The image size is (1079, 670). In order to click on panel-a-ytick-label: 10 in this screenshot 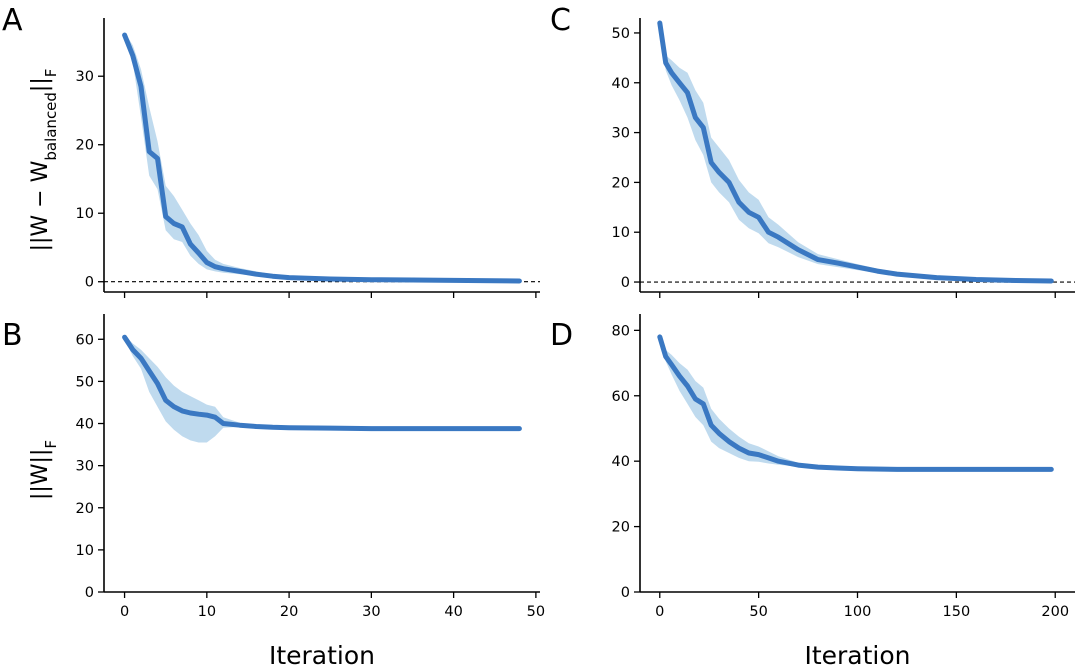, I will do `click(85, 214)`.